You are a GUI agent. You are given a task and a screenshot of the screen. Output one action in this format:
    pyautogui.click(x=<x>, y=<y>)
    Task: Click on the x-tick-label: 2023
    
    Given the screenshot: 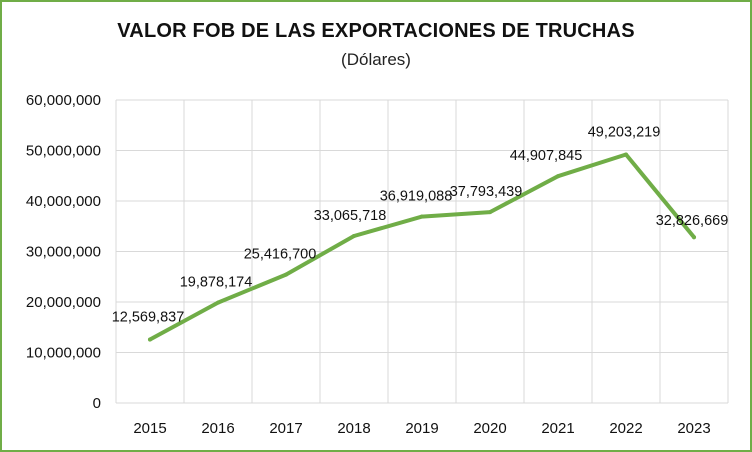 What is the action you would take?
    pyautogui.click(x=693, y=428)
    